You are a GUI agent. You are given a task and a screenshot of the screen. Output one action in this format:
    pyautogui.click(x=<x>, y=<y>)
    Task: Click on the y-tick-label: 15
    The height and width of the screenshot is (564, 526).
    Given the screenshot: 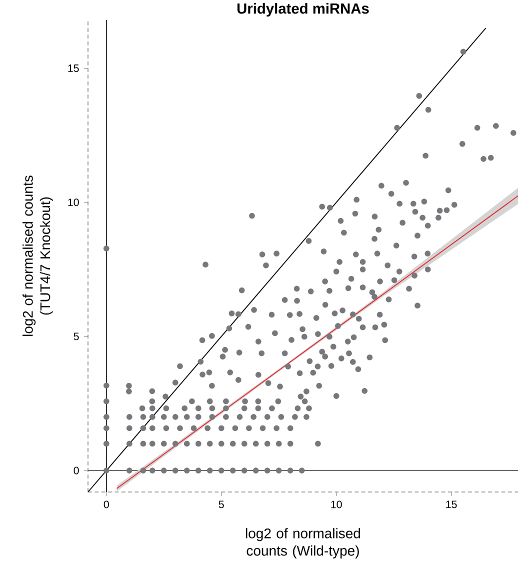 What is the action you would take?
    pyautogui.click(x=73, y=68)
    